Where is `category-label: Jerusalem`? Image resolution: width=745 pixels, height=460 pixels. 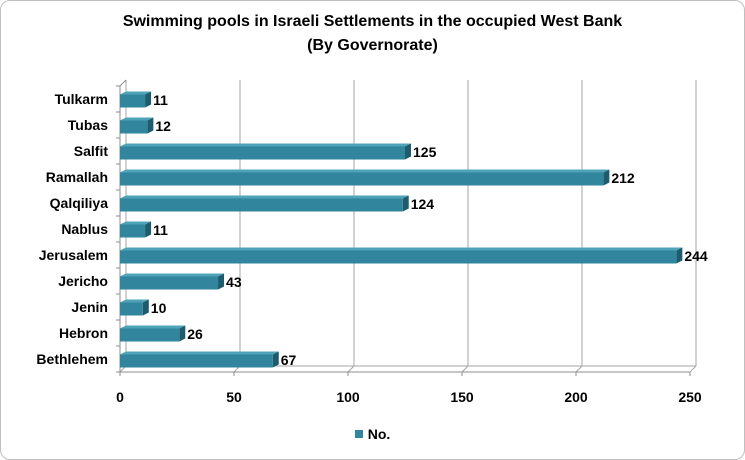
category-label: Jerusalem is located at coordinates (73, 255).